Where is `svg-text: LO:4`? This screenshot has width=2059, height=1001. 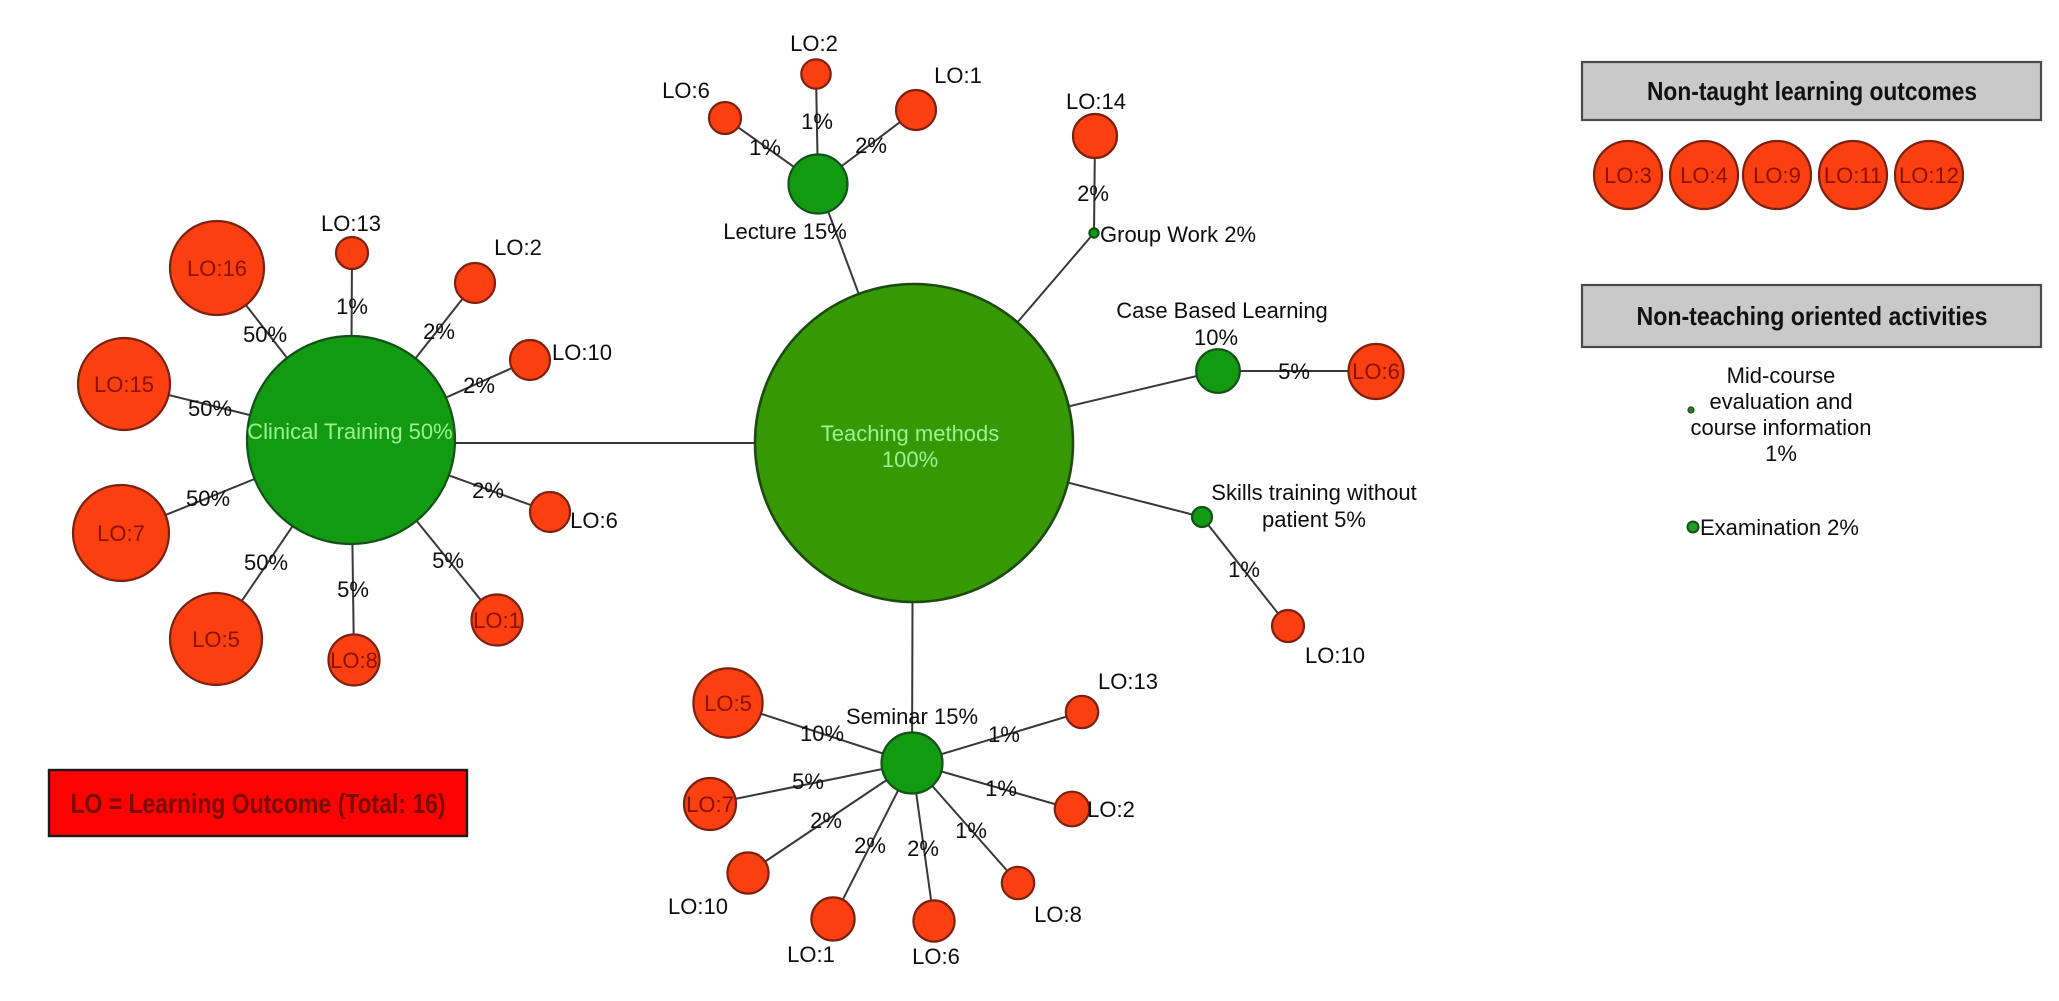
svg-text: LO:4 is located at coordinates (1704, 175).